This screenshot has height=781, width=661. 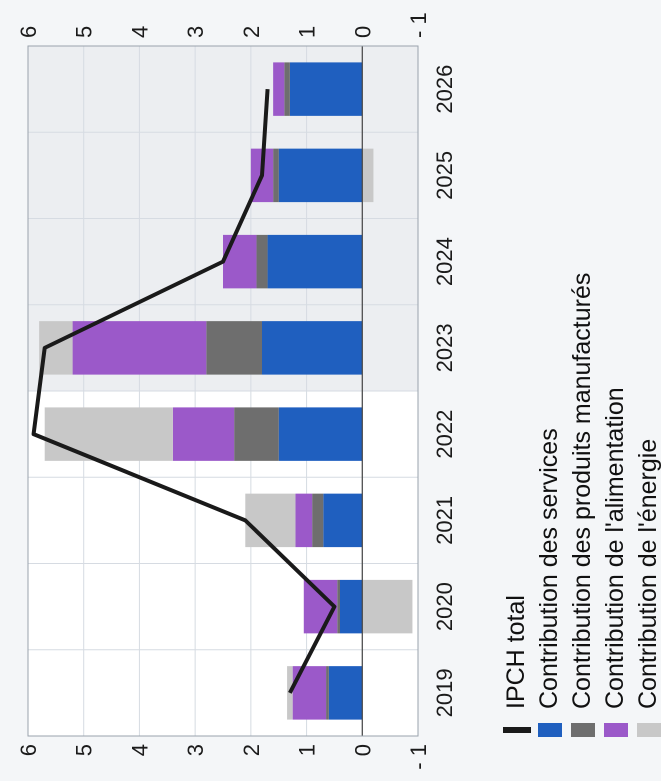 I want to click on y-tick-label-left: - 1, so click(x=418, y=757).